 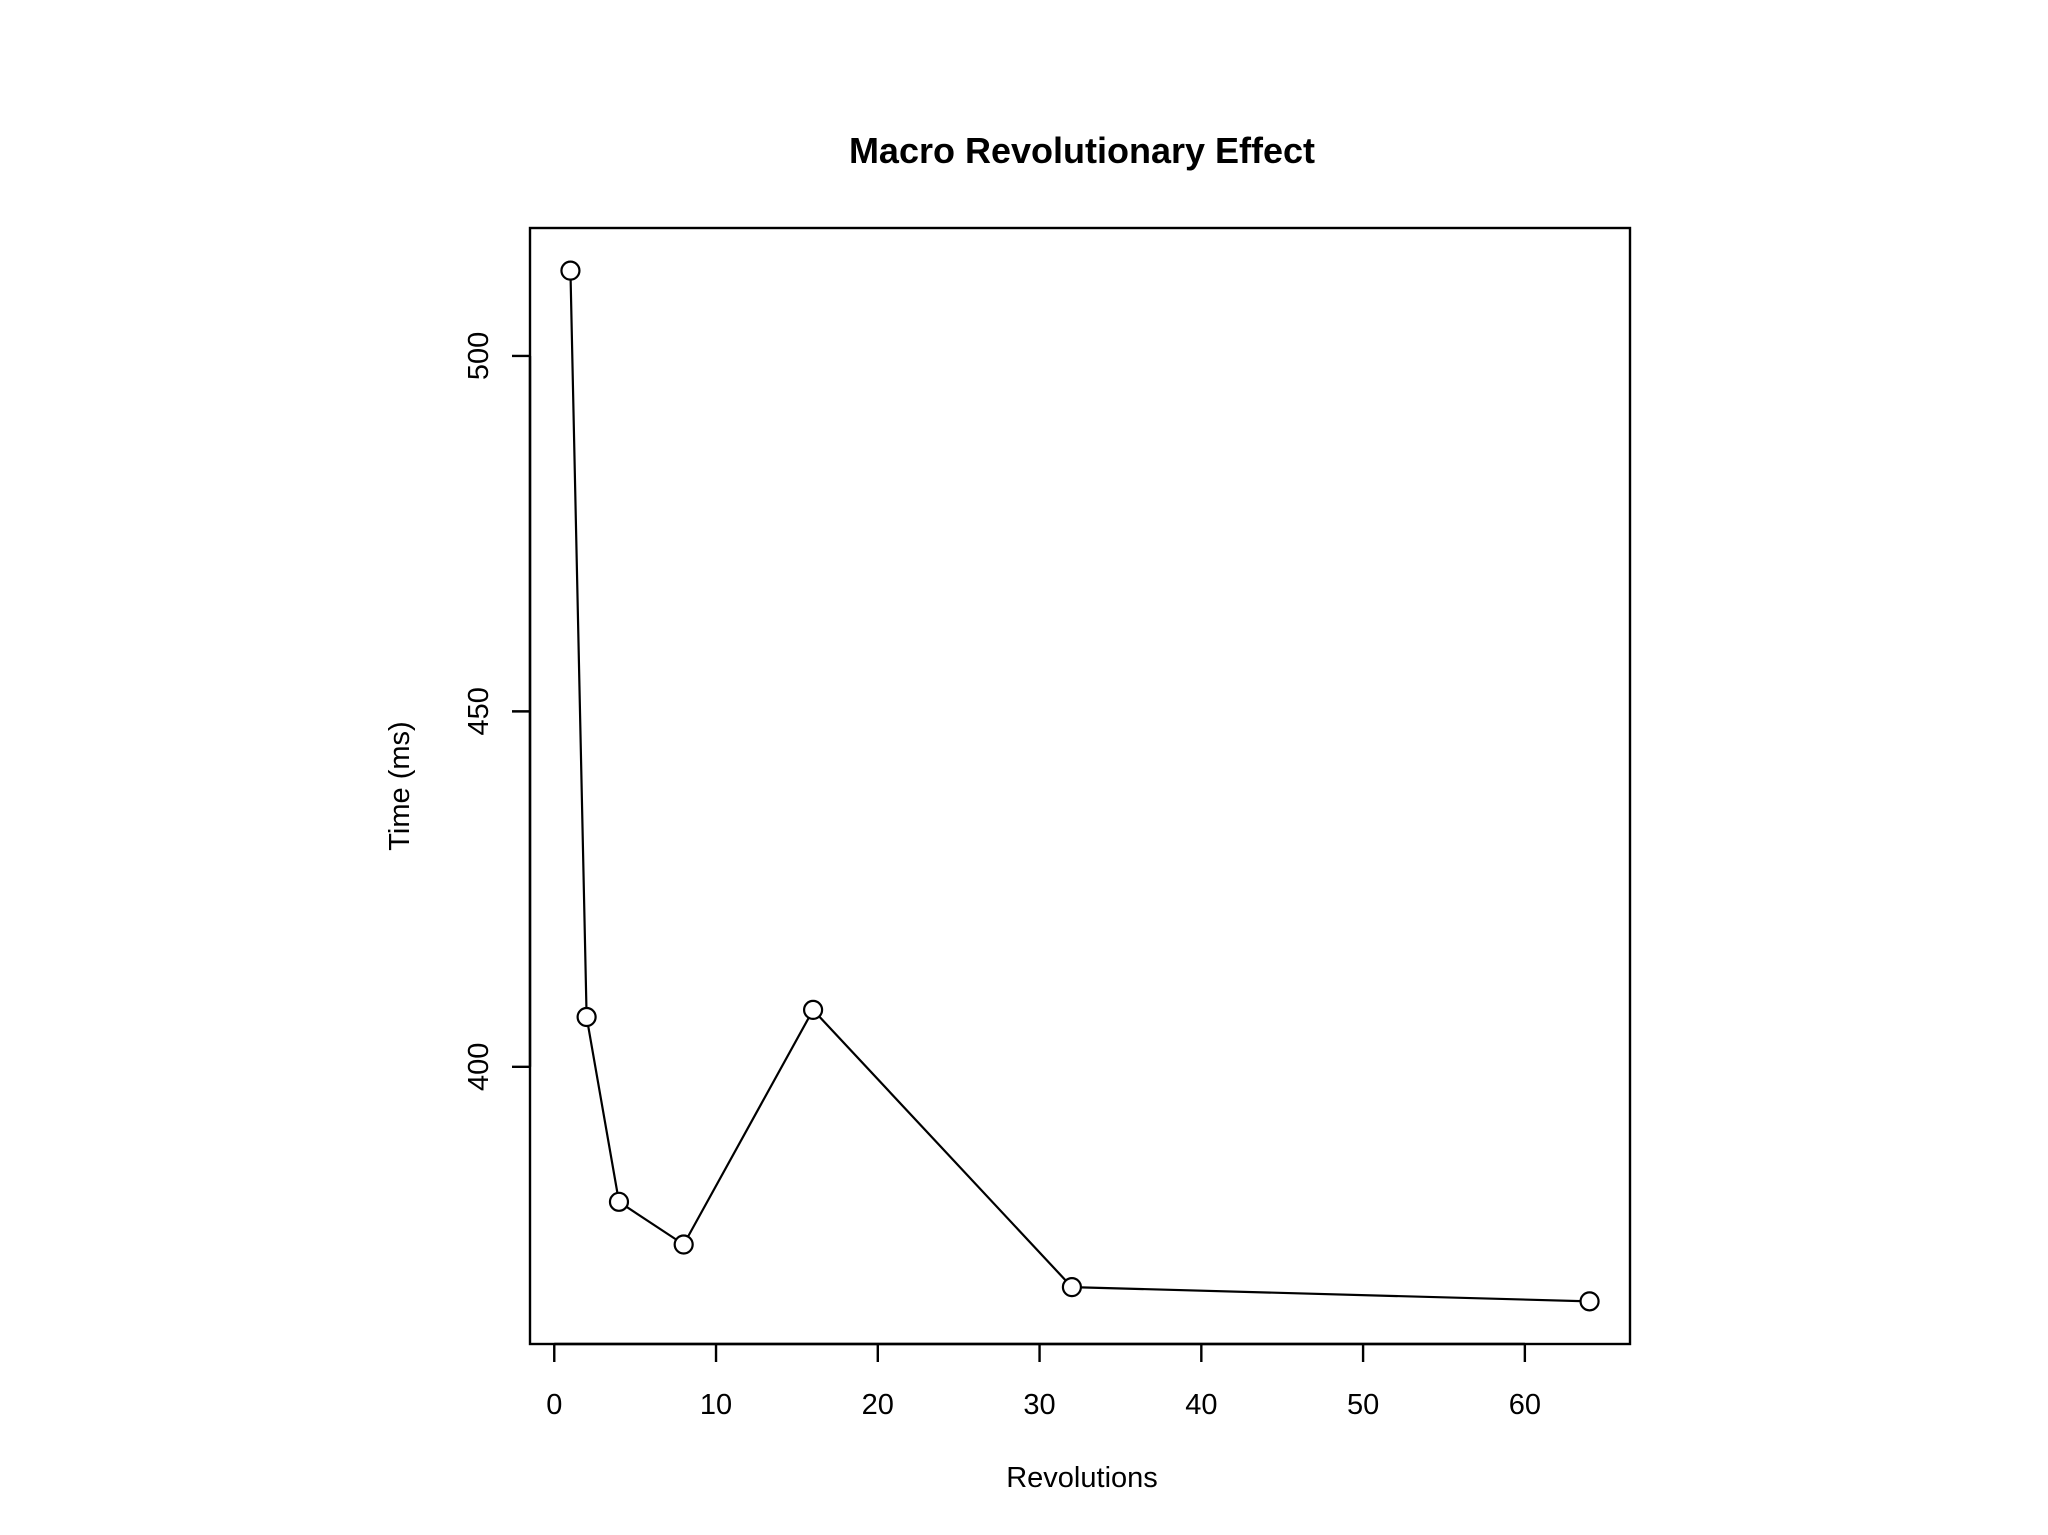 What do you see at coordinates (479, 1067) in the screenshot?
I see `y-tick-label: 400` at bounding box center [479, 1067].